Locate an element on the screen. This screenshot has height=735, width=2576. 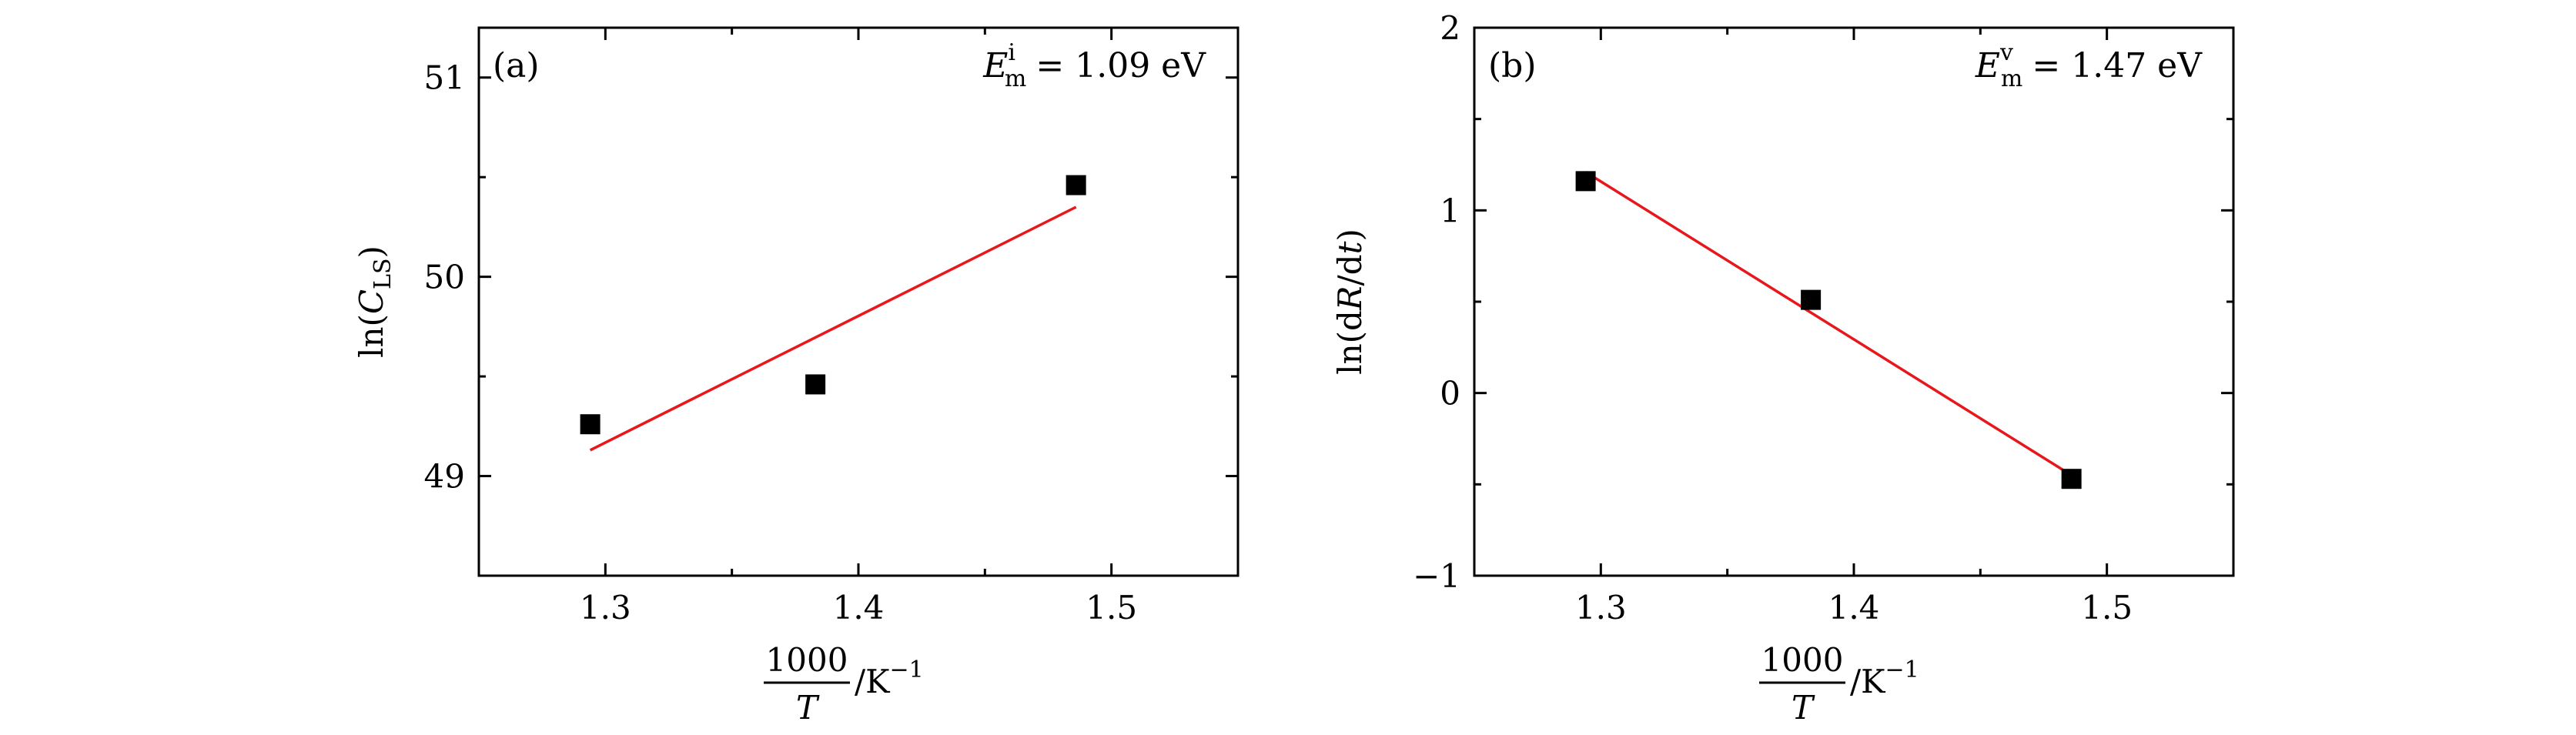
panel-b-marks is located at coordinates (1828, 330).